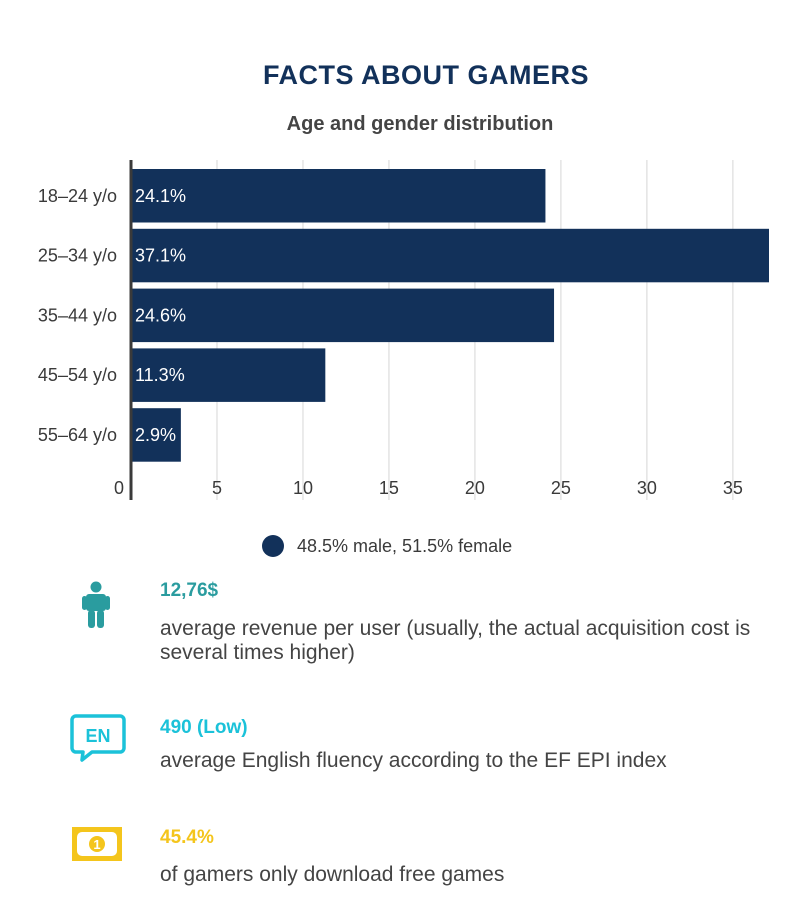 This screenshot has width=800, height=909. I want to click on chart-legend: 48.5% male, 51.5% female, so click(387, 546).